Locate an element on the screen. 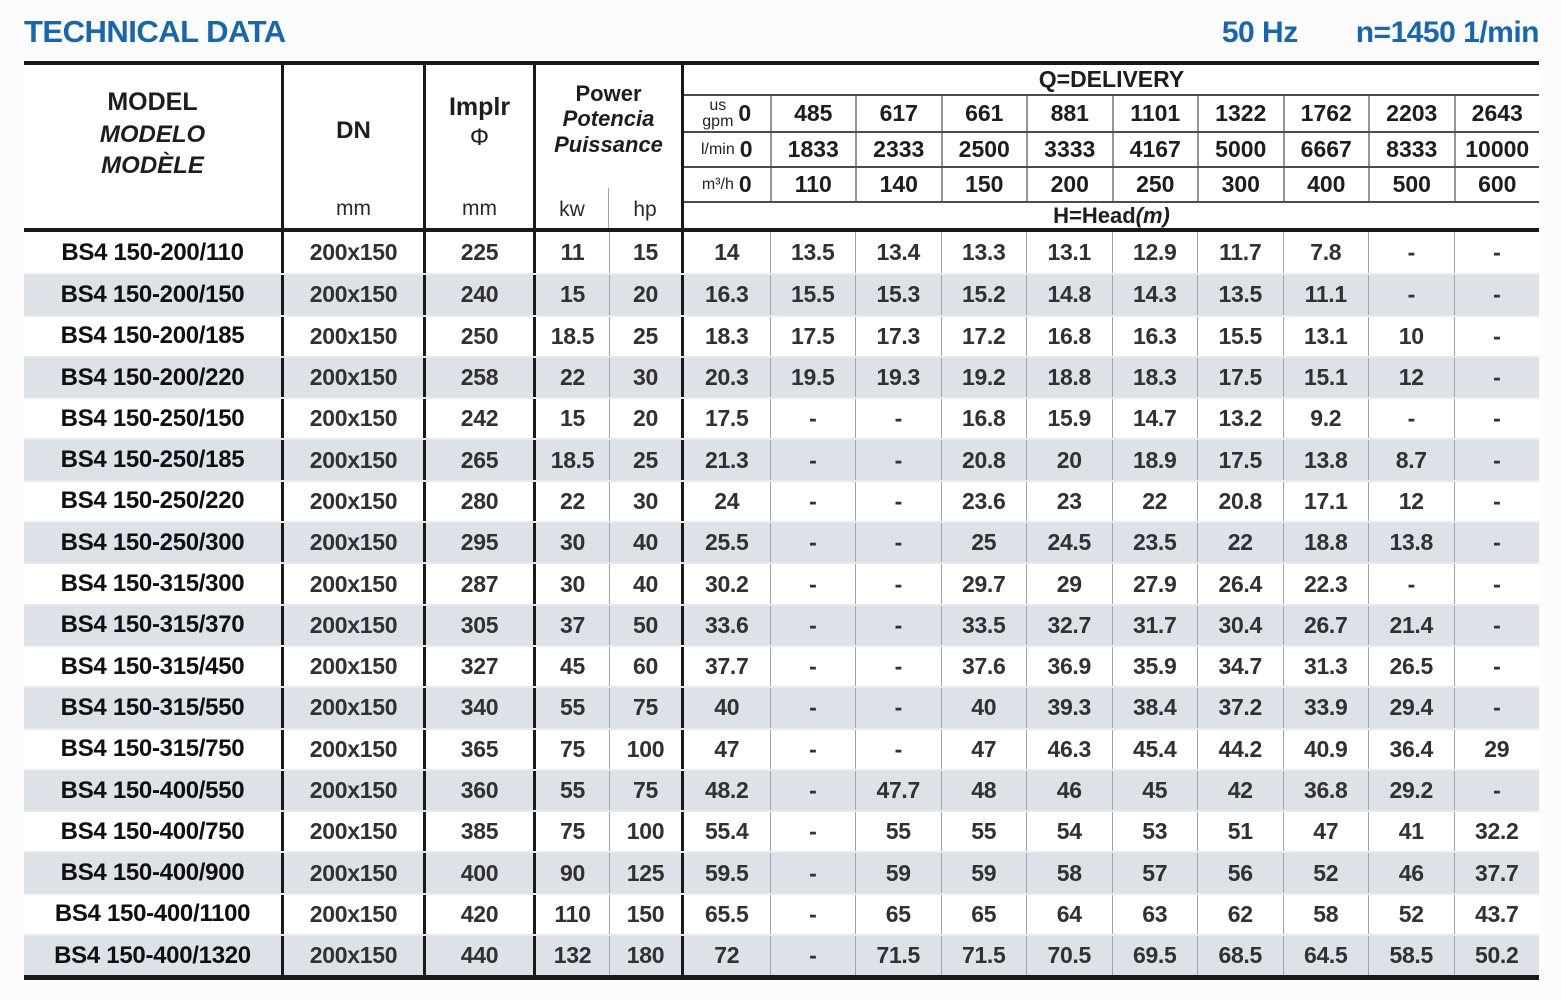 The width and height of the screenshot is (1561, 1000). kw-unit-label: kw is located at coordinates (572, 208).